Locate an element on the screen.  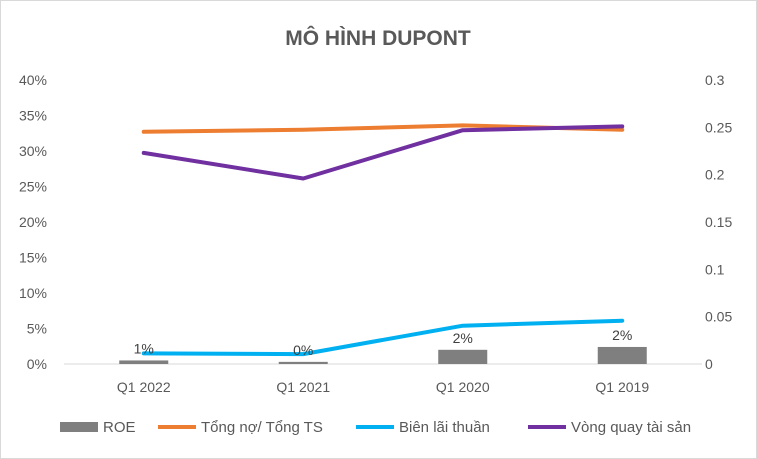
roe-bars is located at coordinates (383, 355).